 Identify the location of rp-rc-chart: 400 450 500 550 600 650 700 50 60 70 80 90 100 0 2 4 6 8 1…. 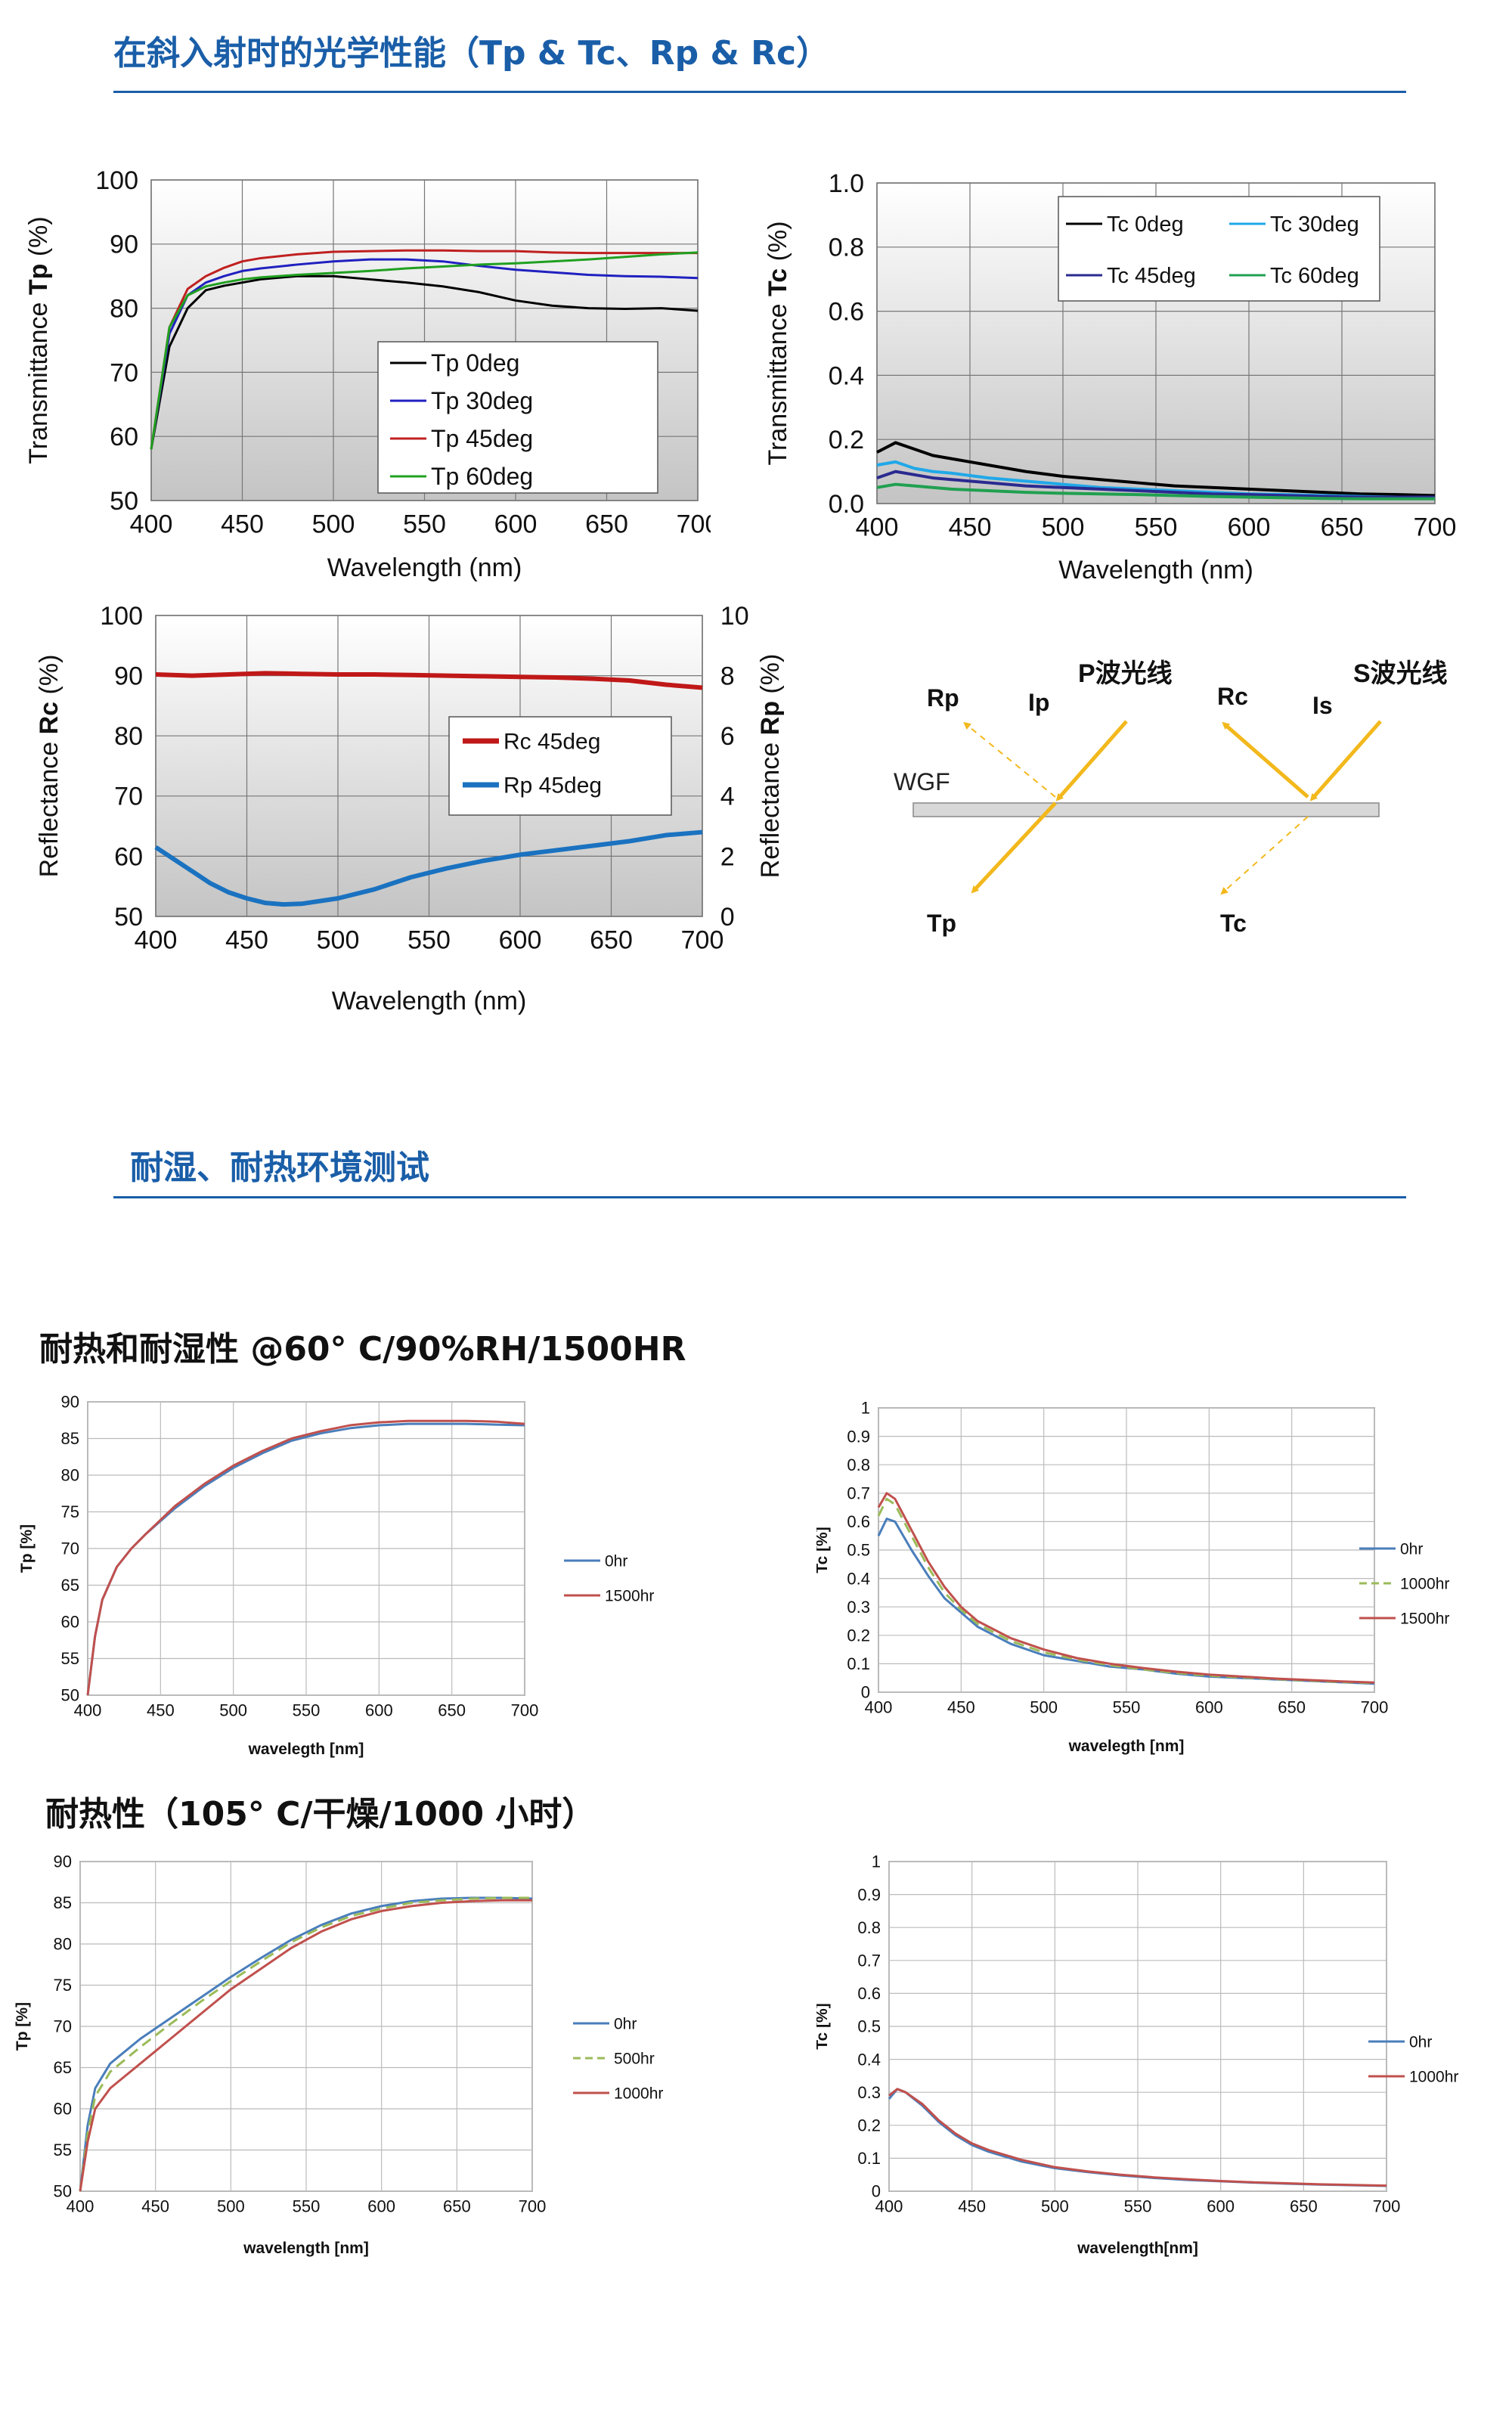
(410, 808).